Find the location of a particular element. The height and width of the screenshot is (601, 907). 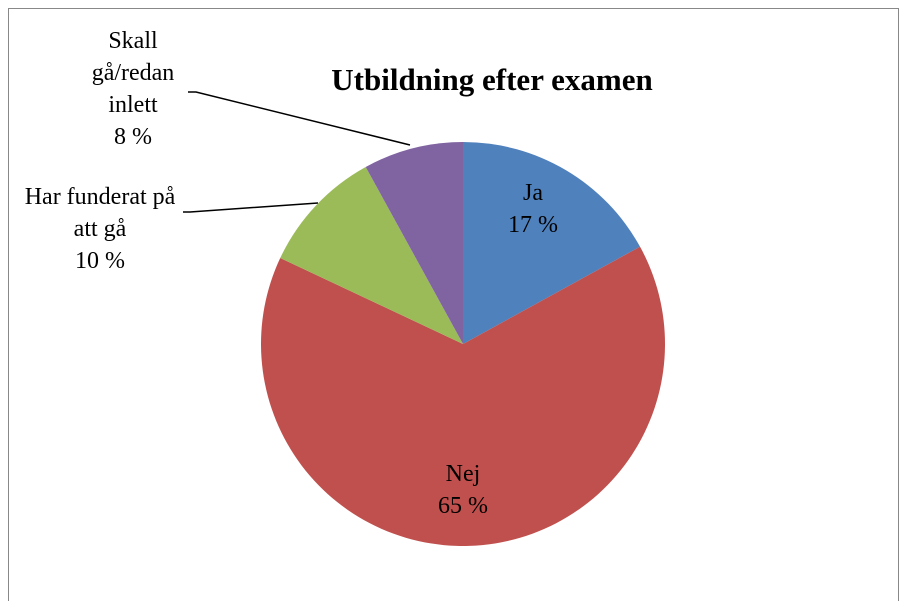

slice-label: Skall gå/redan inlett 8 % is located at coordinates (133, 89).